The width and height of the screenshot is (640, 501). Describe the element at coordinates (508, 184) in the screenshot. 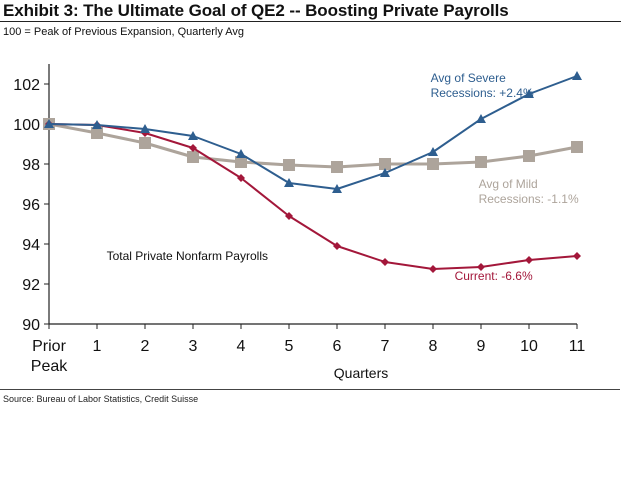

I see `annotation-line: Avg of Mild` at that location.